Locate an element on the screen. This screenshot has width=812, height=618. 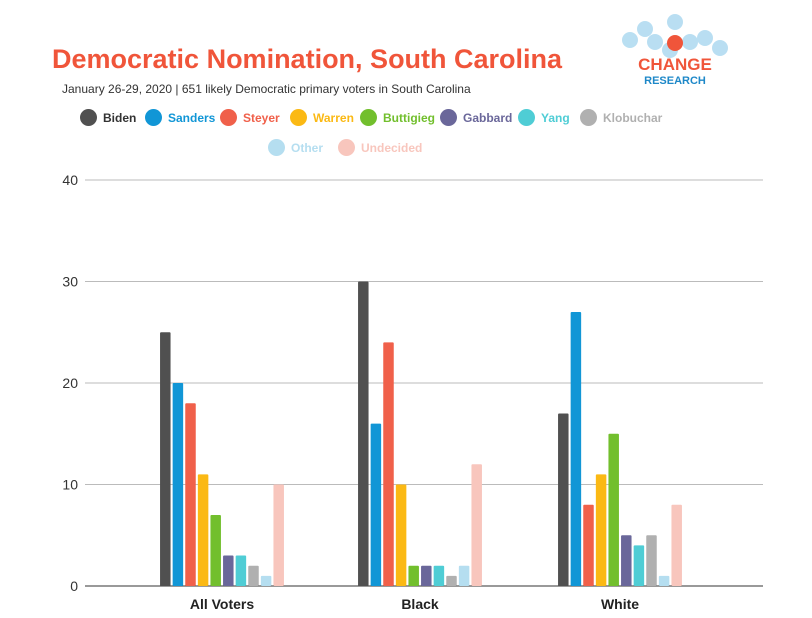
legend-item-biden: Biden is located at coordinates (108, 117).